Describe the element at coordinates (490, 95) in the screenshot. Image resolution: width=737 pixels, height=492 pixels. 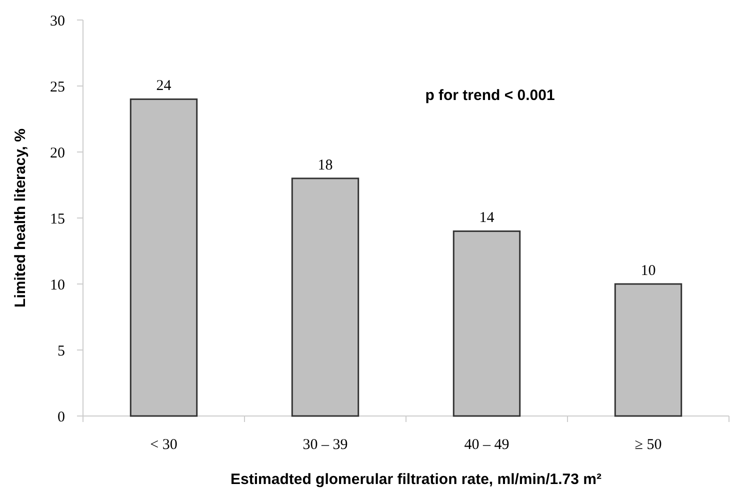
I see `annotation: p for trend < 0.001` at that location.